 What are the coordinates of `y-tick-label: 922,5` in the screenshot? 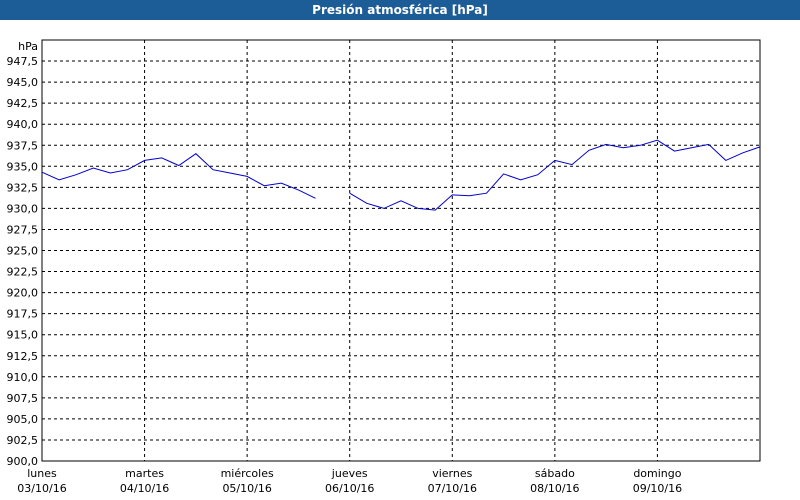 It's located at (23, 272).